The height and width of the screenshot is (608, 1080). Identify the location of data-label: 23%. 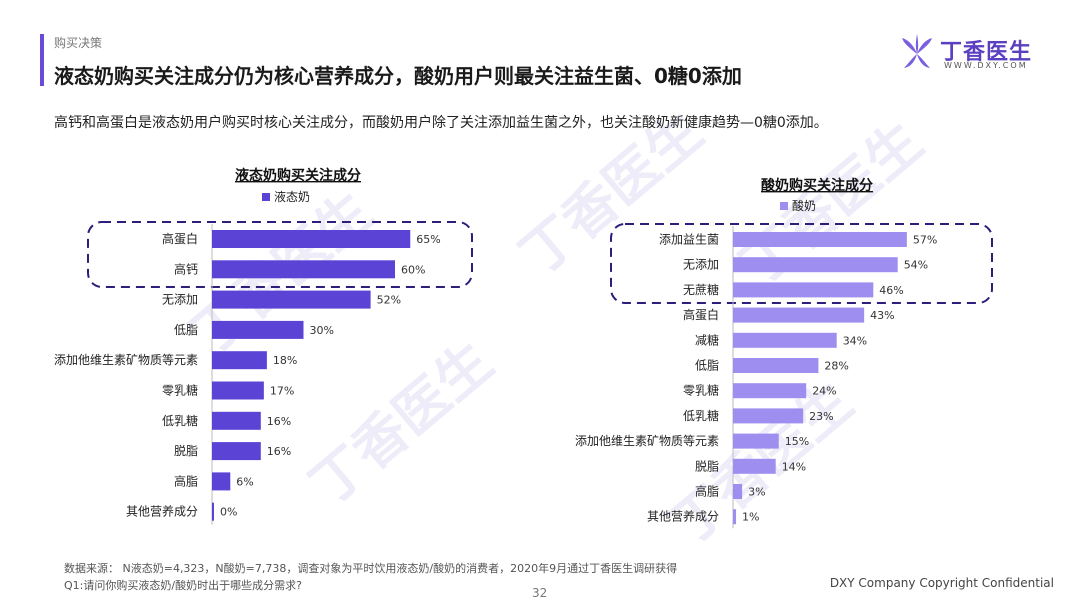
(821, 416).